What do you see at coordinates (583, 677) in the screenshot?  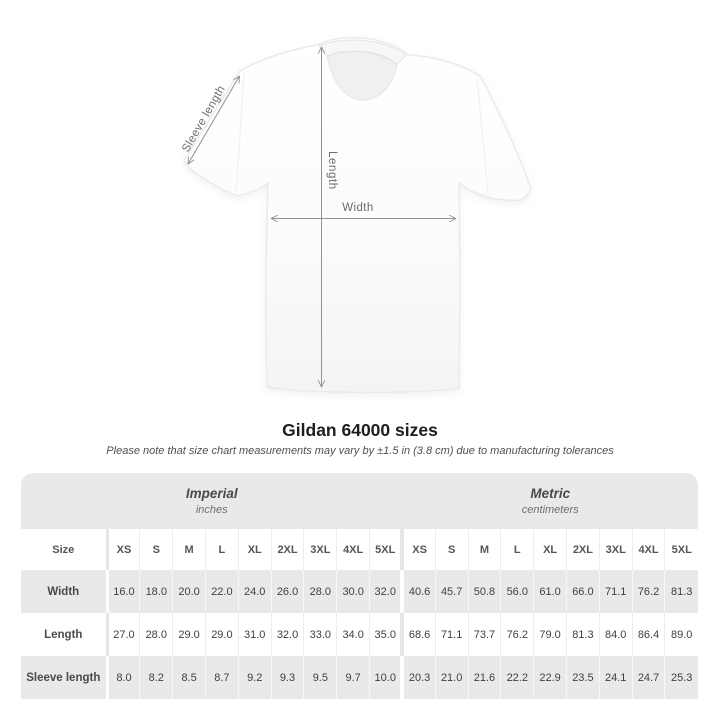 I see `measurement-cell: 23.5` at bounding box center [583, 677].